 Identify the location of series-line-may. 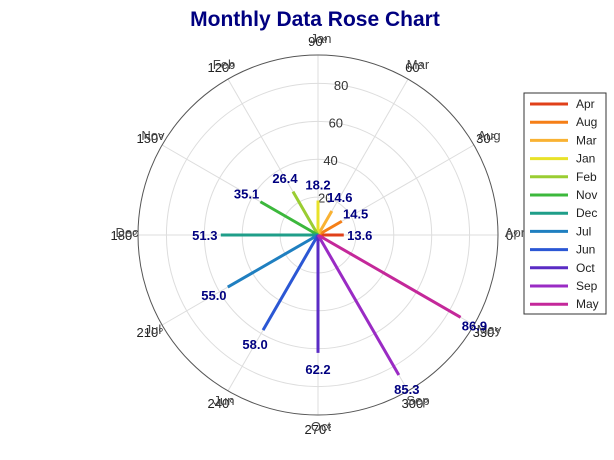
(389, 276).